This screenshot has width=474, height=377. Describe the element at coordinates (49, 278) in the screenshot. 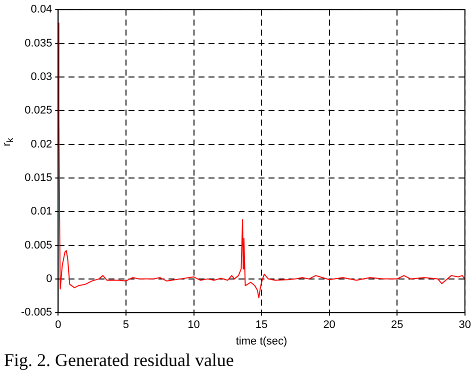

I see `y-tick-label: 0` at that location.